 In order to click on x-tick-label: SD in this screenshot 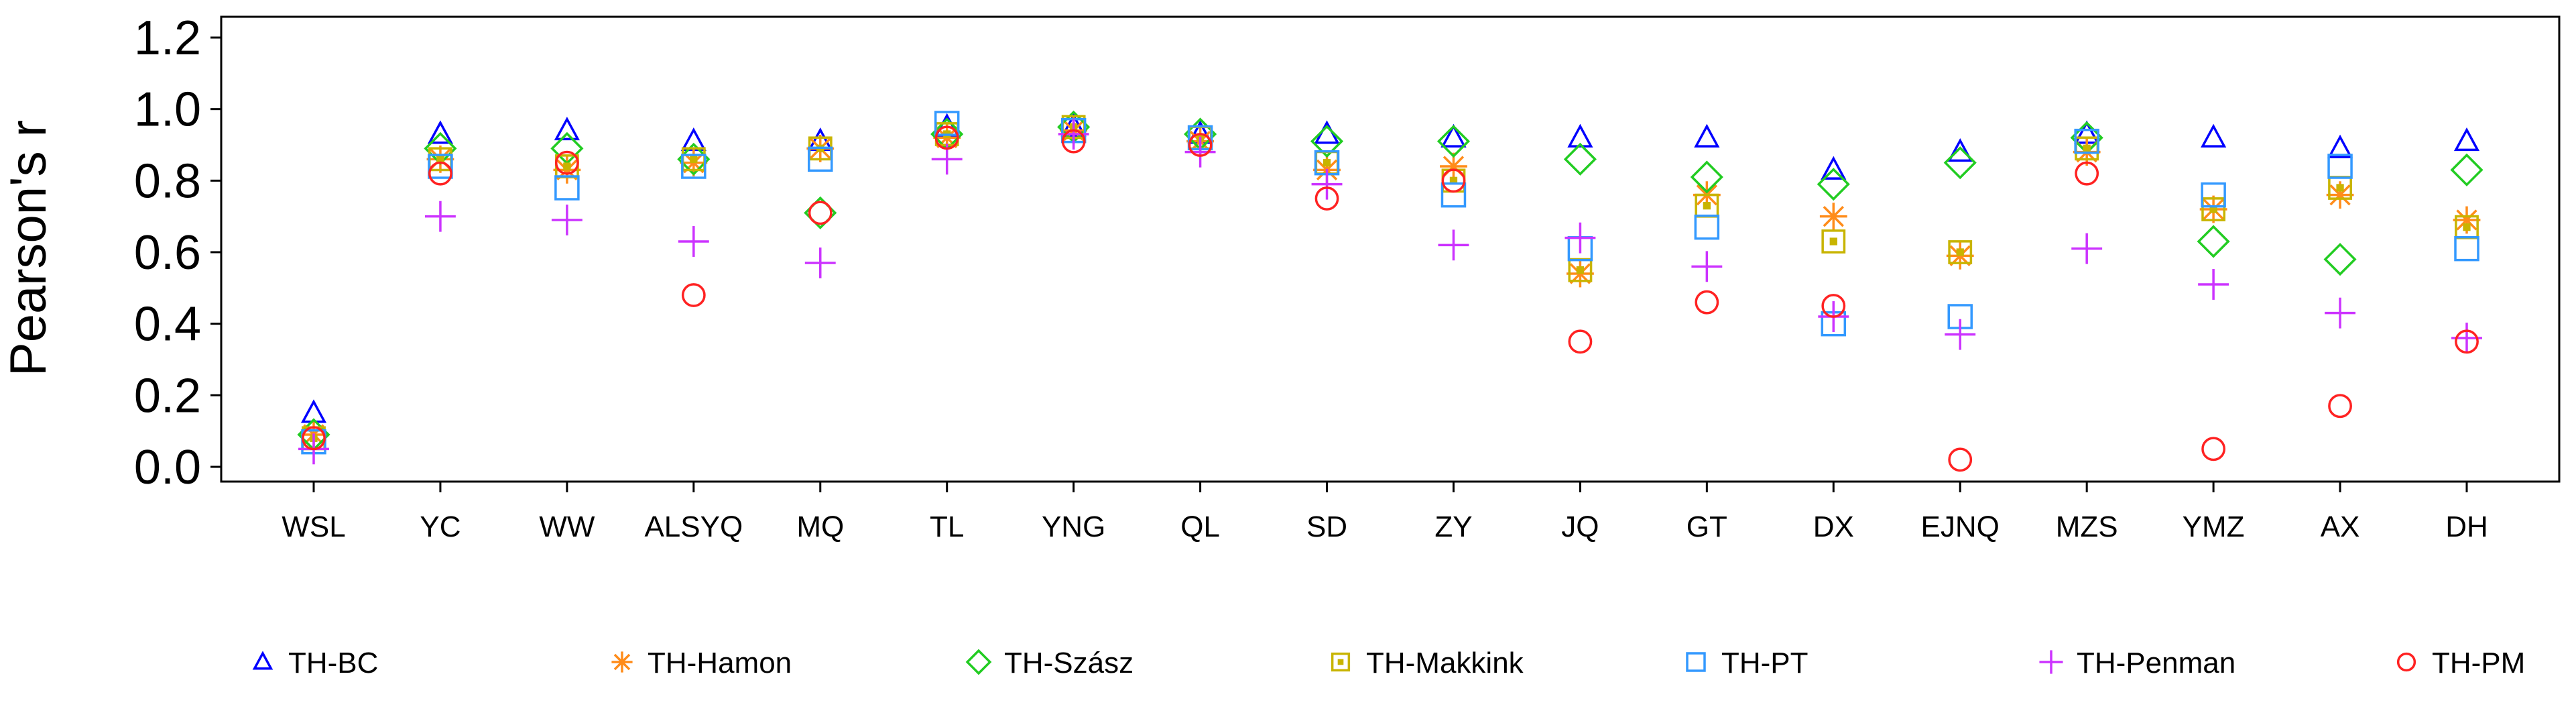, I will do `click(1326, 526)`.